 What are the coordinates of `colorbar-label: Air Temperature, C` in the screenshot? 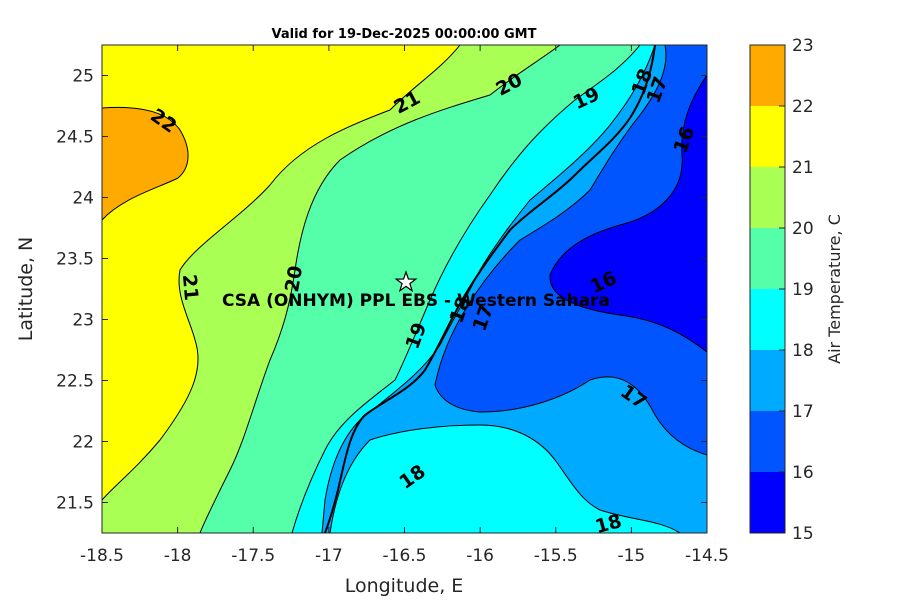 It's located at (834, 289).